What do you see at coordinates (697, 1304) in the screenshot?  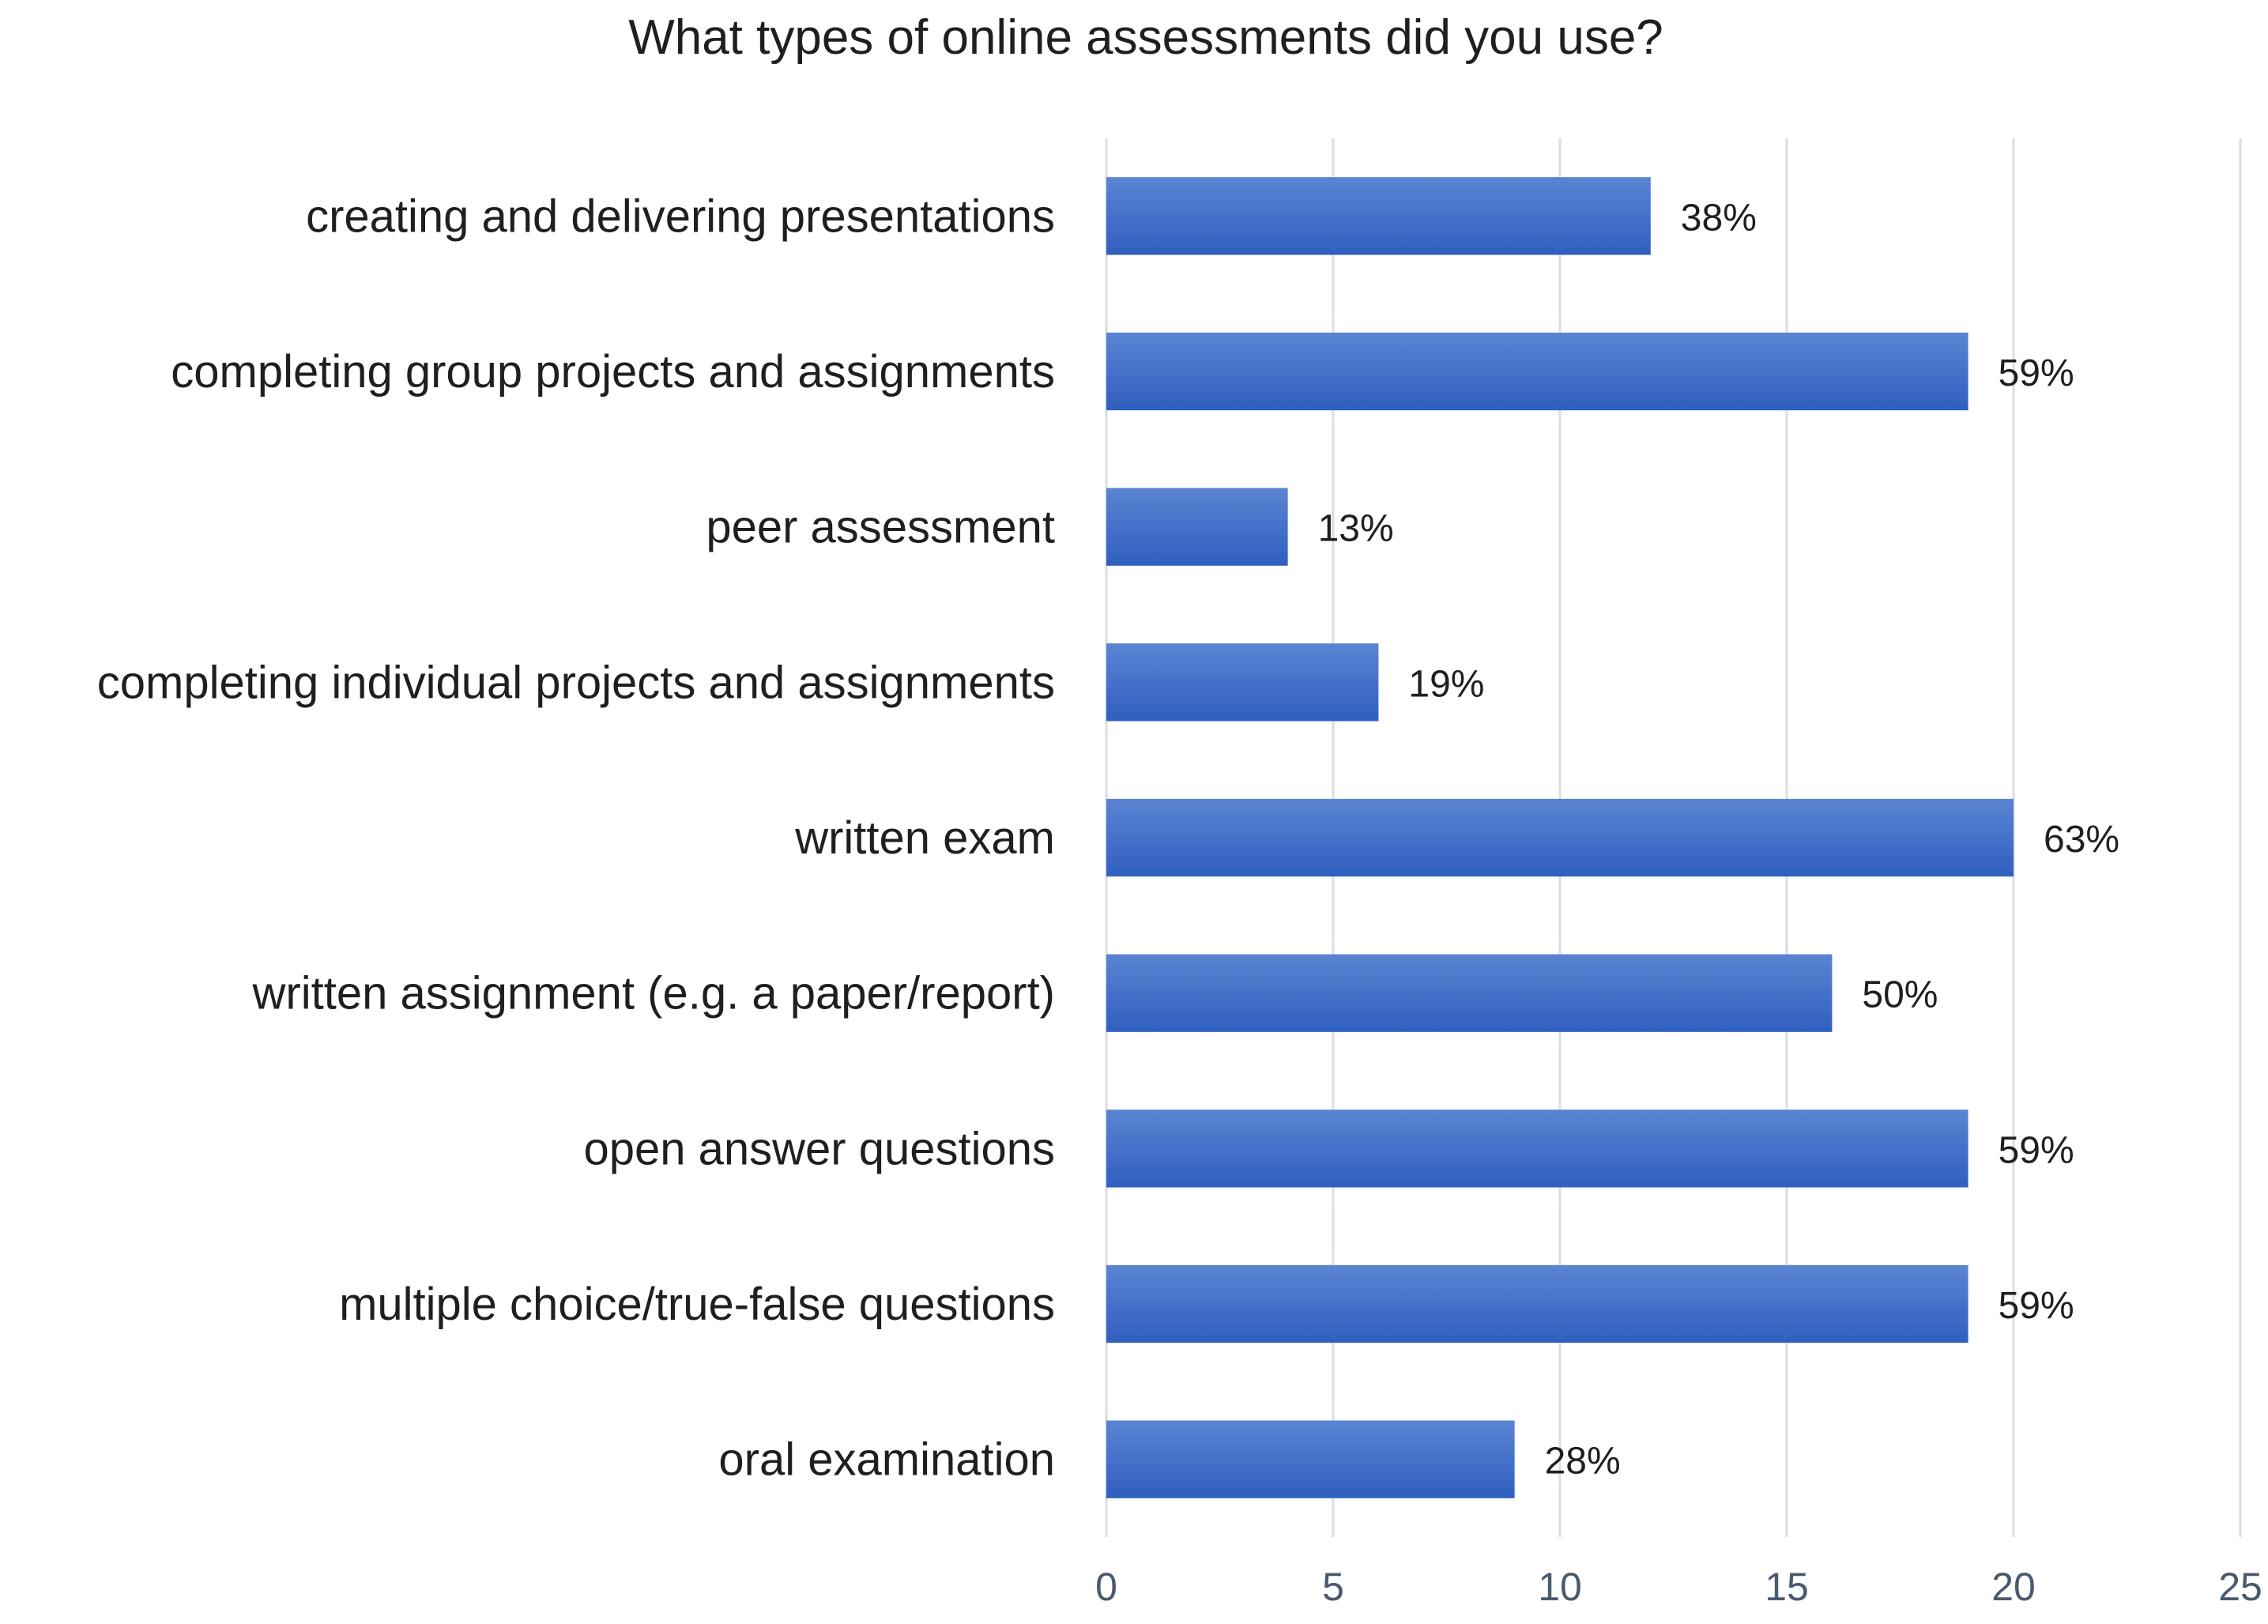 I see `category-label-7: multiple choice/true-false questions` at bounding box center [697, 1304].